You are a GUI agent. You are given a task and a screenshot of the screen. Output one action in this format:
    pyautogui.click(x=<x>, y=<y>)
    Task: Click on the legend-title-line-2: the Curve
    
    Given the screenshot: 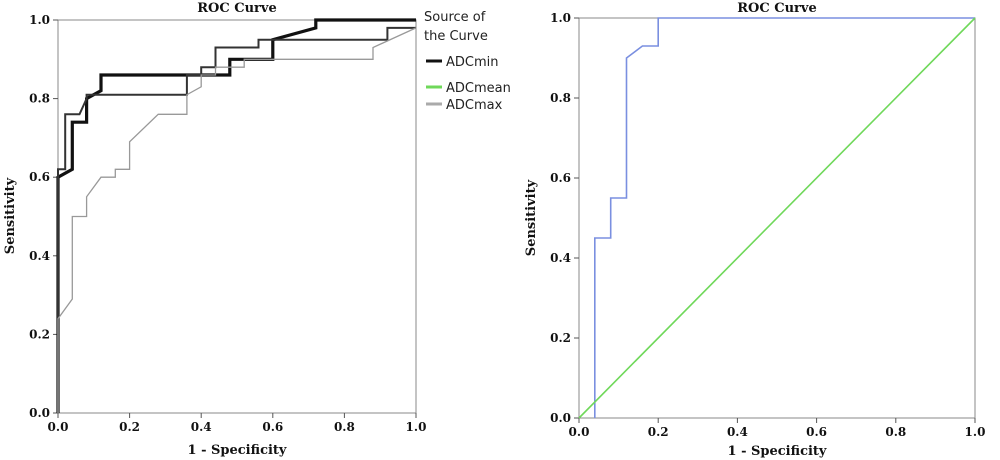 What is the action you would take?
    pyautogui.click(x=456, y=36)
    